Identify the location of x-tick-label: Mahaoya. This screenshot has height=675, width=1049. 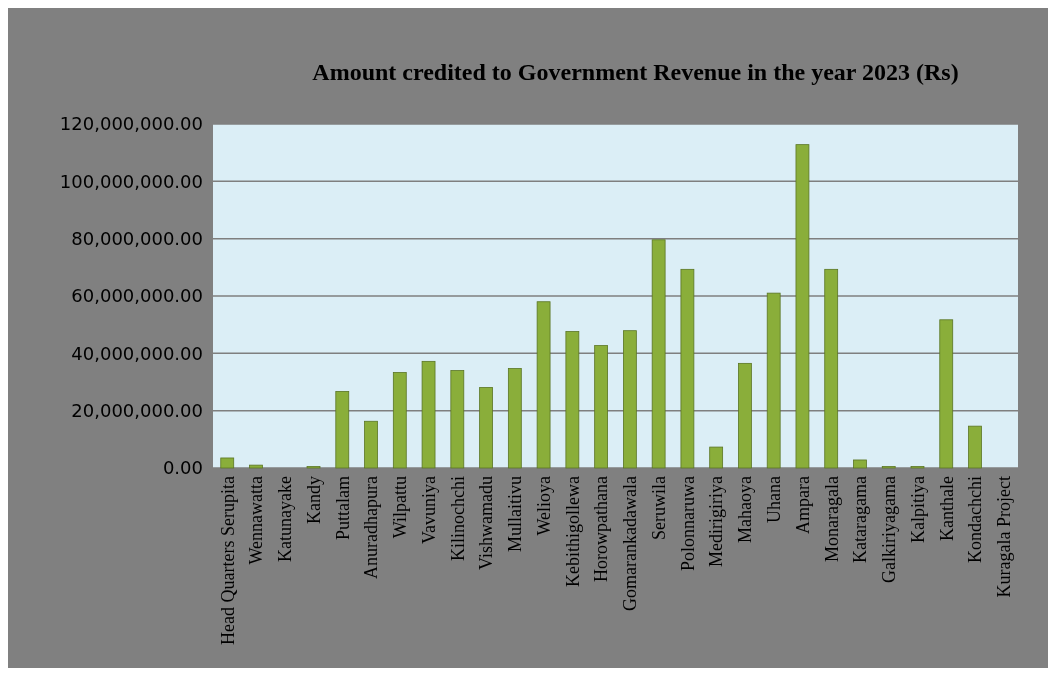
(745, 509).